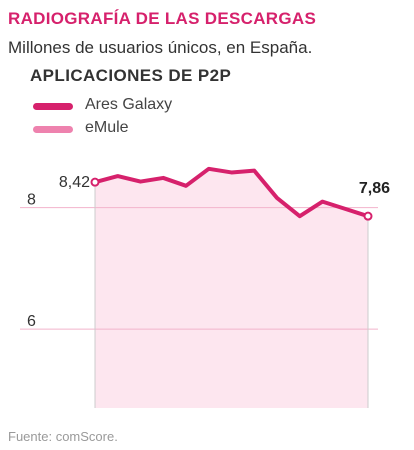 This screenshot has width=414, height=450. What do you see at coordinates (31, 321) in the screenshot?
I see `y-tick-label-6: 6` at bounding box center [31, 321].